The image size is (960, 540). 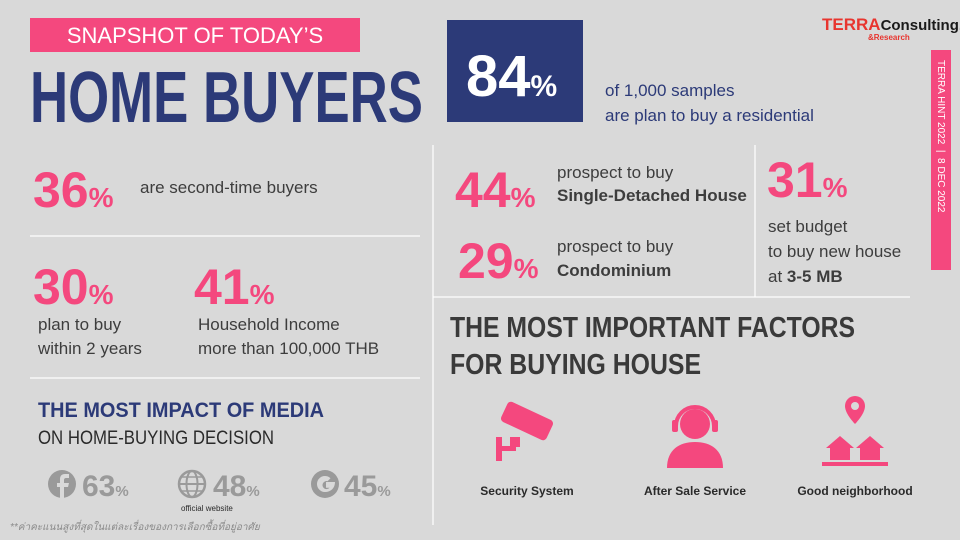 I want to click on stat-text-bold: 3-5 MB, so click(x=815, y=276).